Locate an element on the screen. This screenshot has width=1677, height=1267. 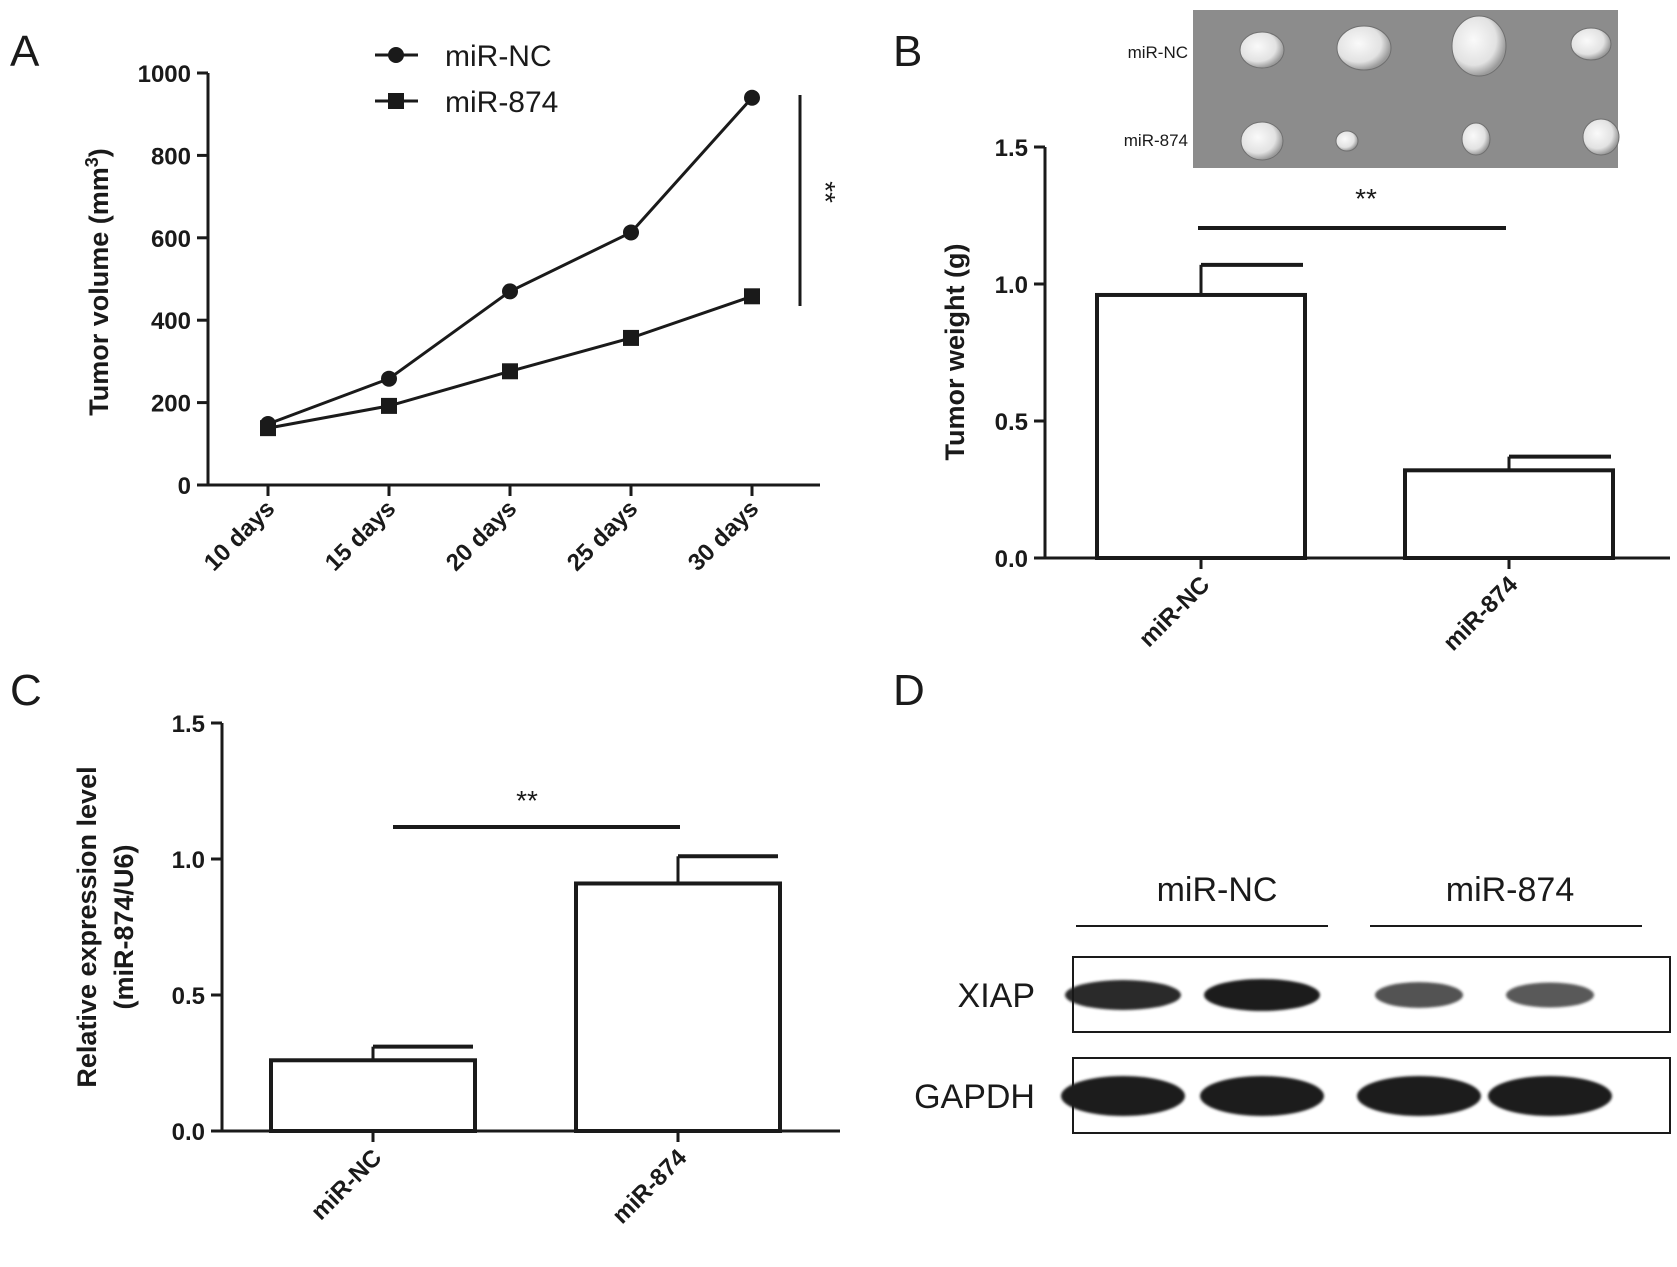
panel-a-x-tick-label: 10 days is located at coordinates (239, 535).